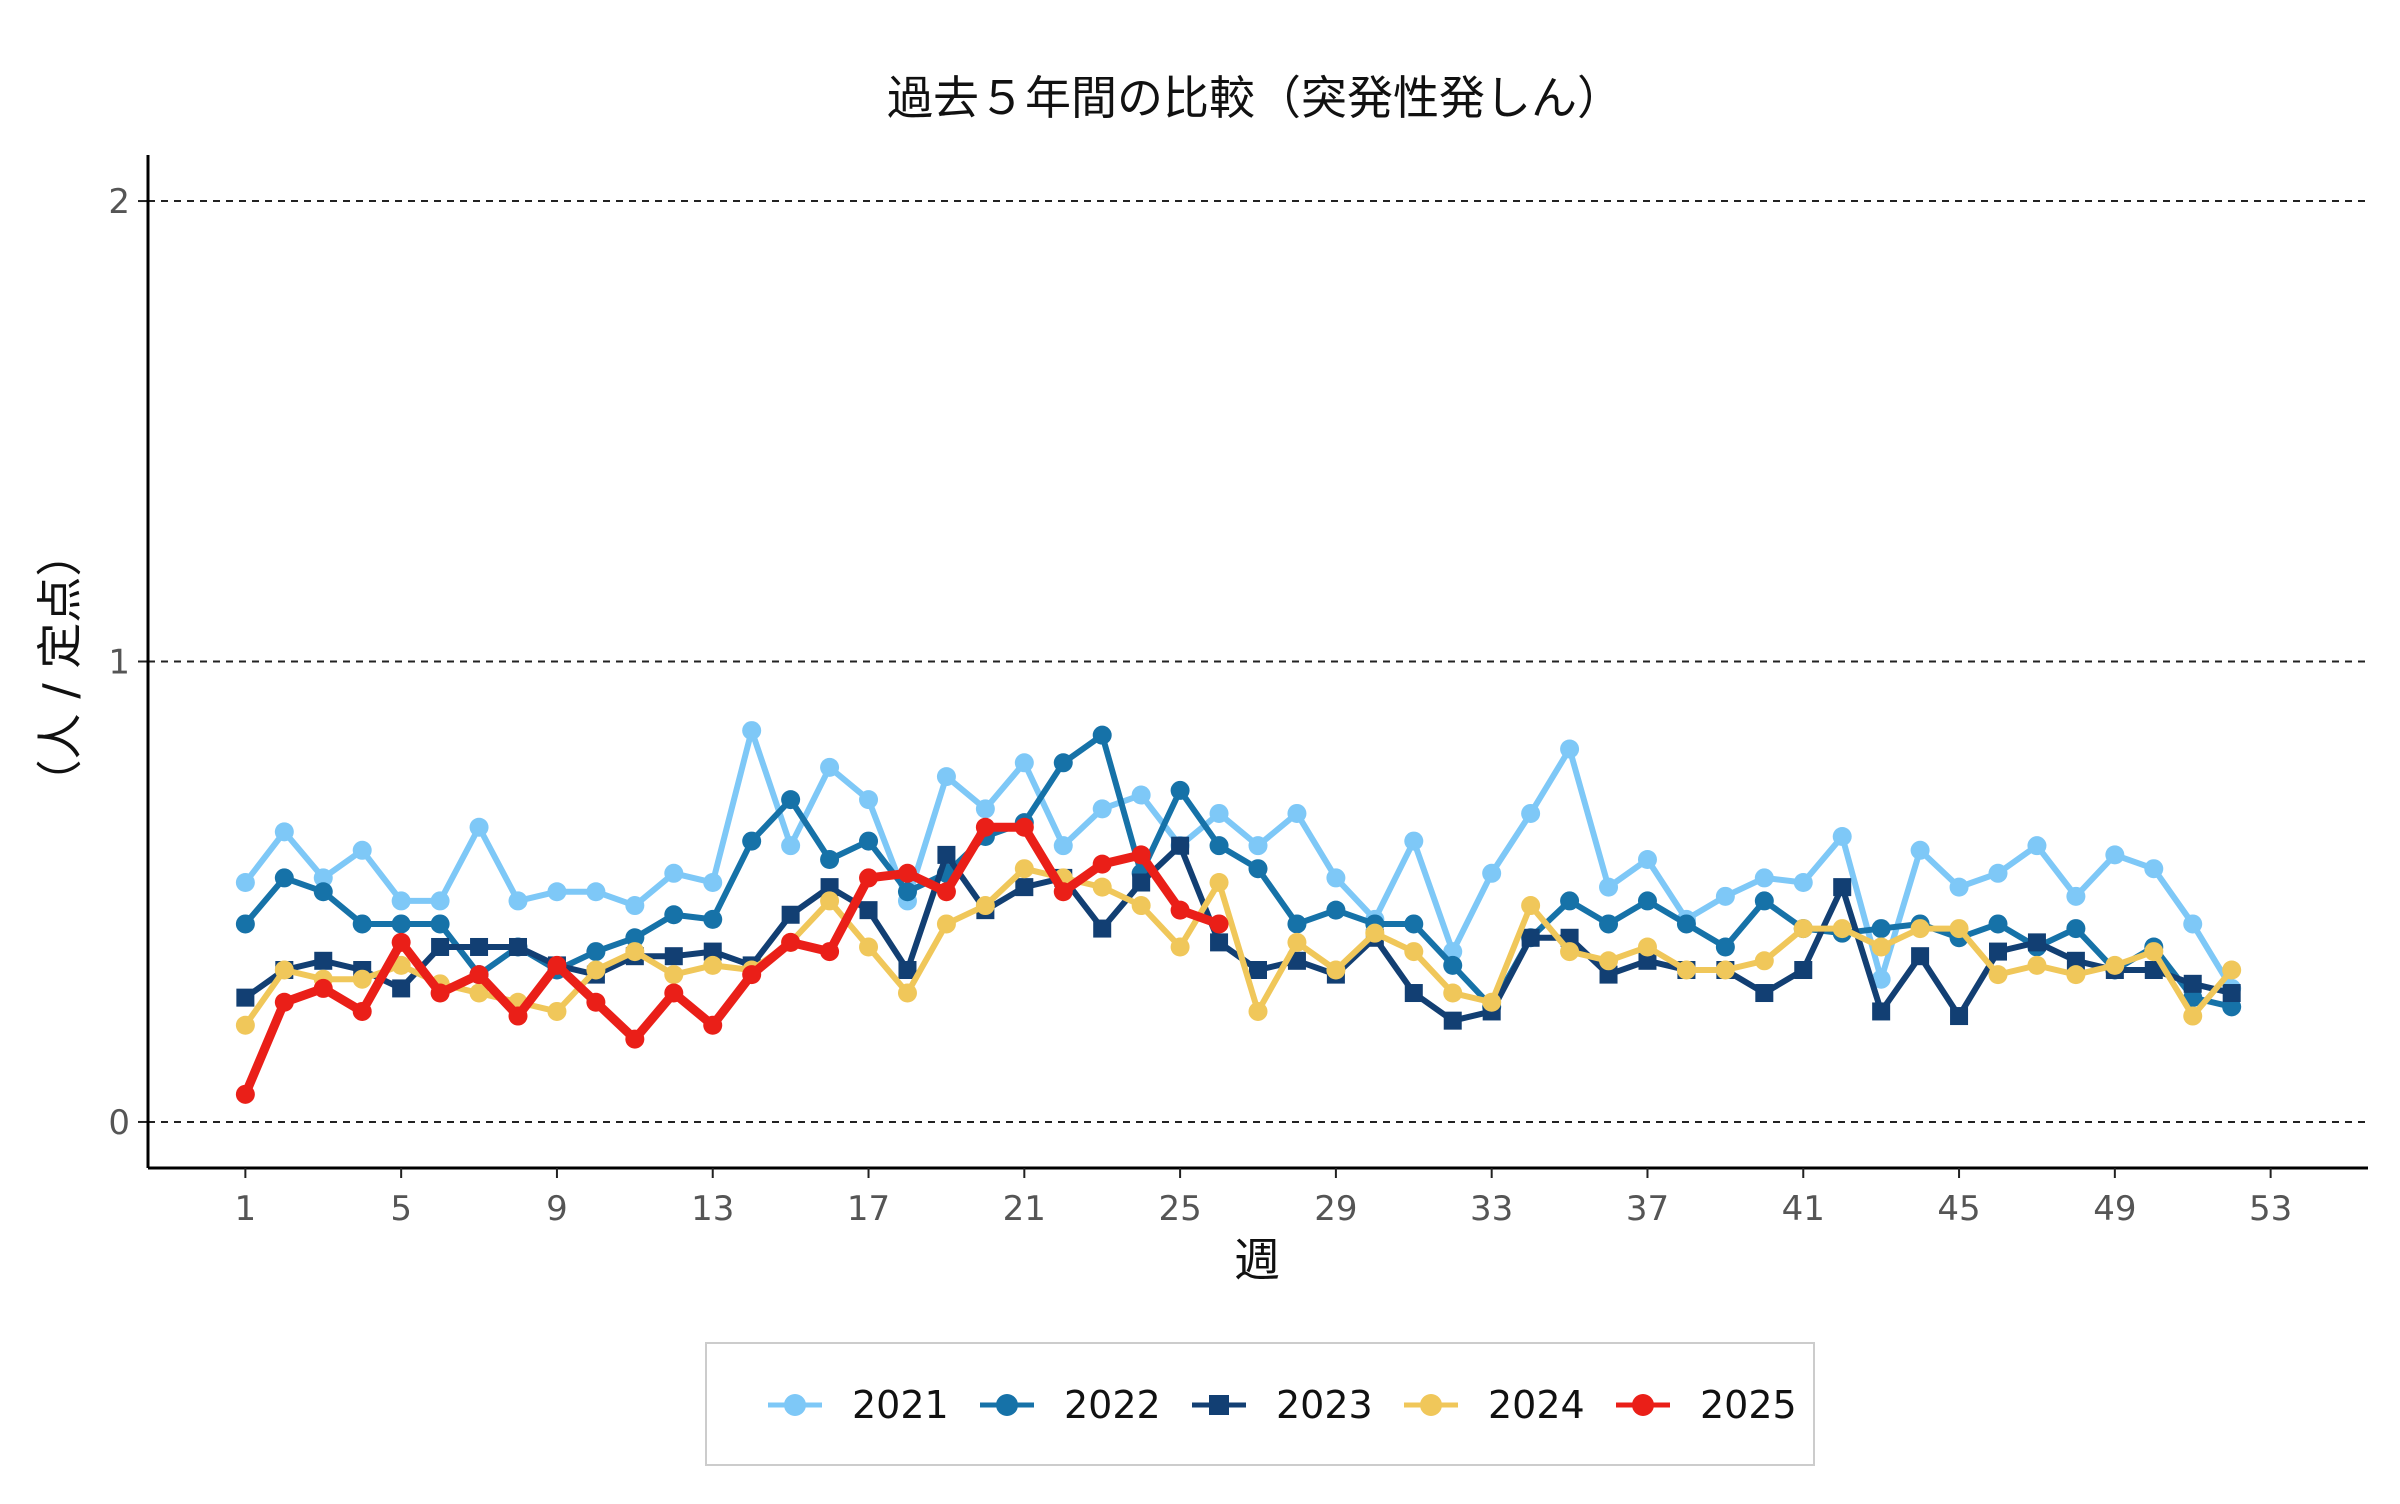 This screenshot has height=1504, width=2400. What do you see at coordinates (1706, 1405) in the screenshot?
I see `legend-item-2025: 2025` at bounding box center [1706, 1405].